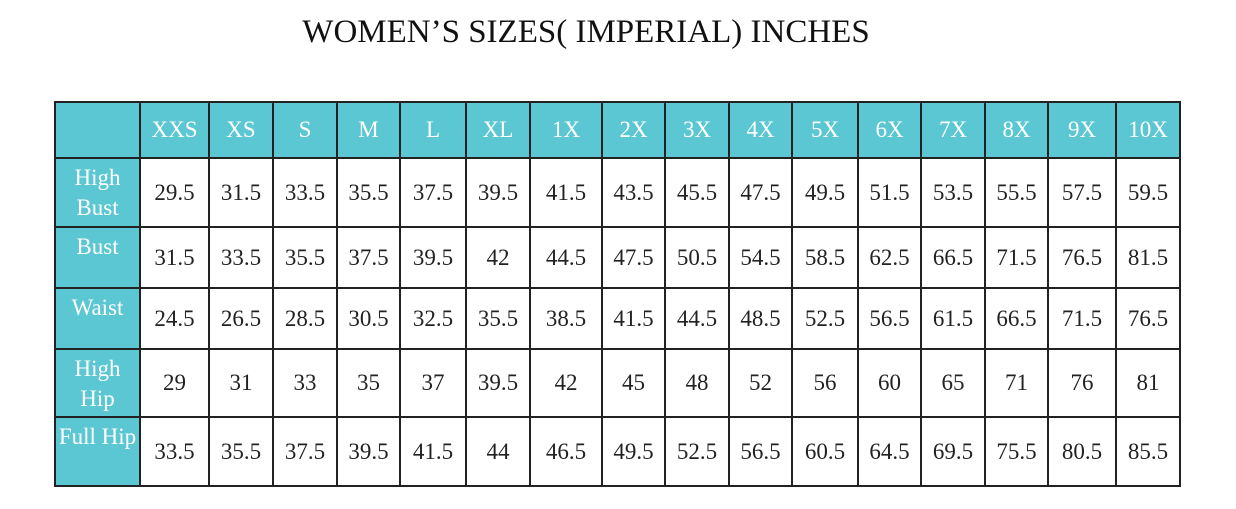 This screenshot has height=509, width=1236. Describe the element at coordinates (953, 451) in the screenshot. I see `cell: 69.5` at that location.